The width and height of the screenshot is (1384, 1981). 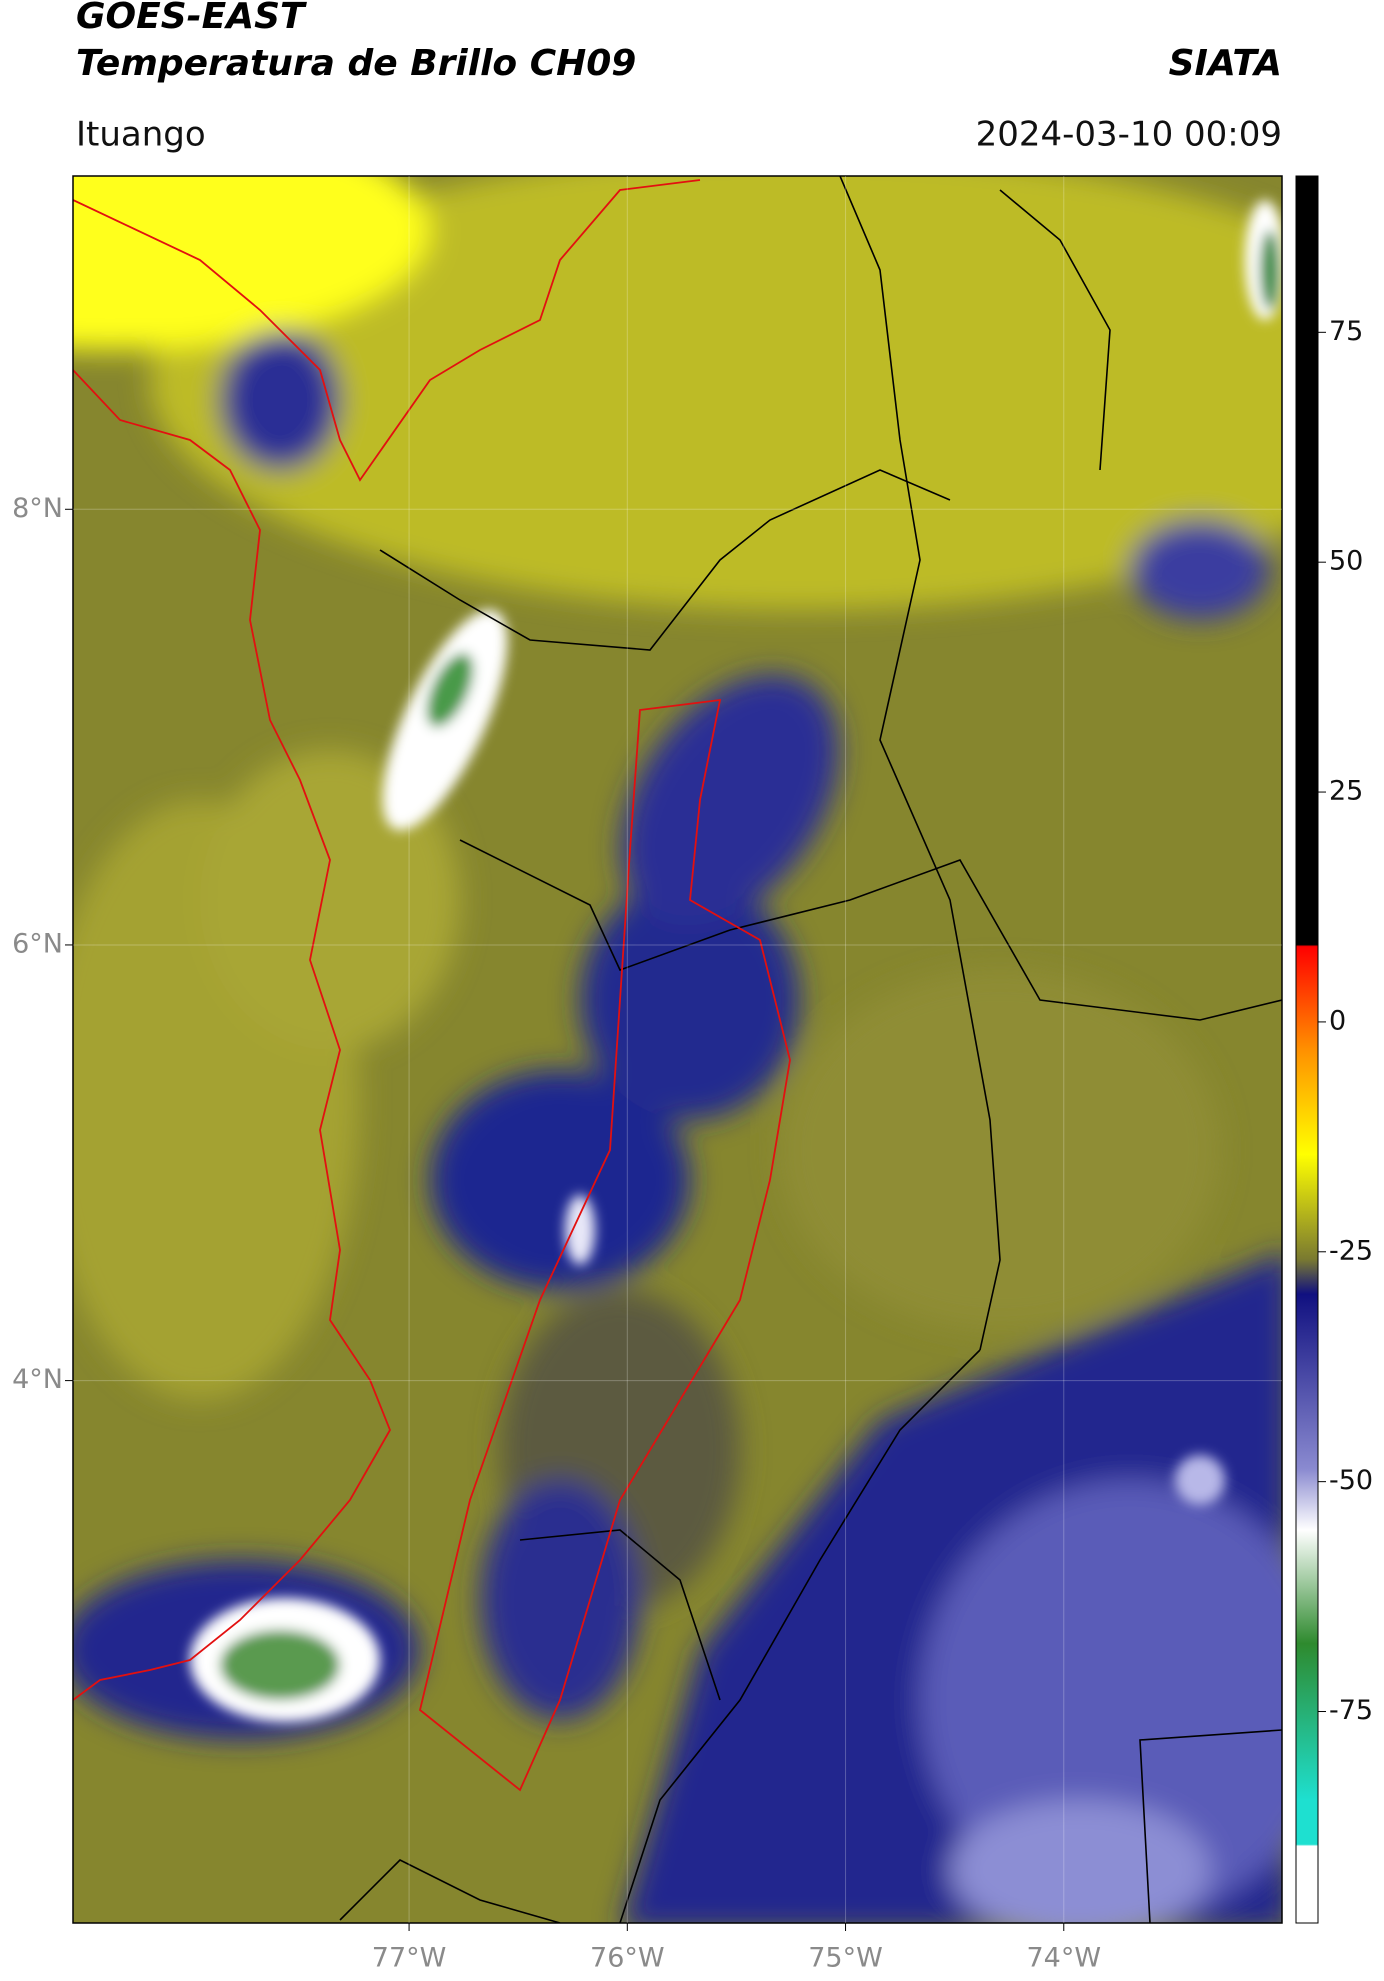 What do you see at coordinates (1337, 1020) in the screenshot?
I see `colorbar-tick-label: 0` at bounding box center [1337, 1020].